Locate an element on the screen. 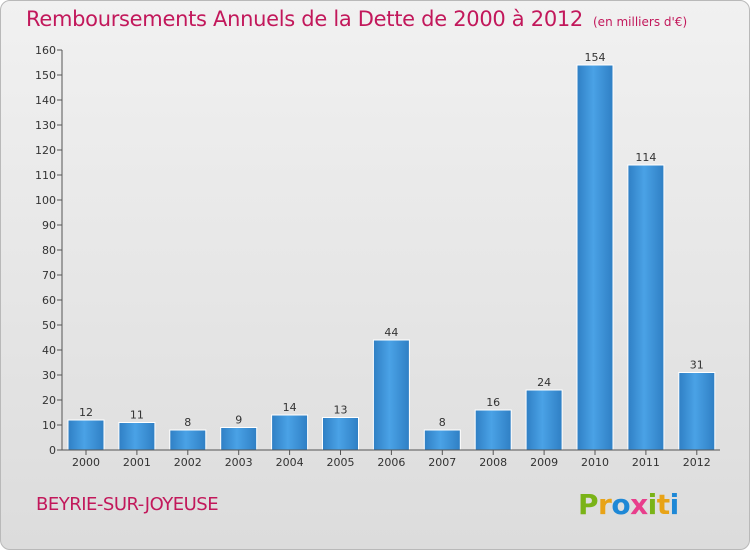  x-tick-label-2009: 2009 is located at coordinates (544, 462).